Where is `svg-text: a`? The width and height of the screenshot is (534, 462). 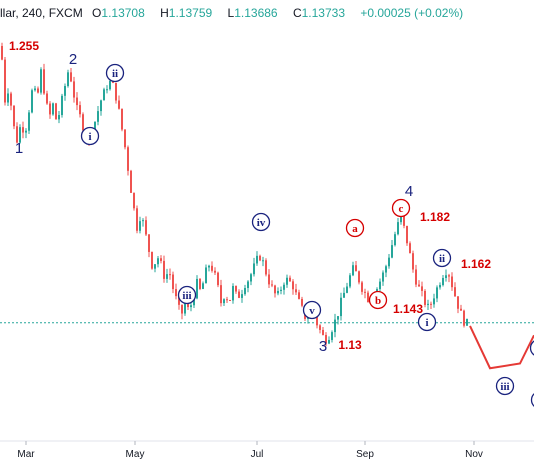
svg-text: a is located at coordinates (355, 229).